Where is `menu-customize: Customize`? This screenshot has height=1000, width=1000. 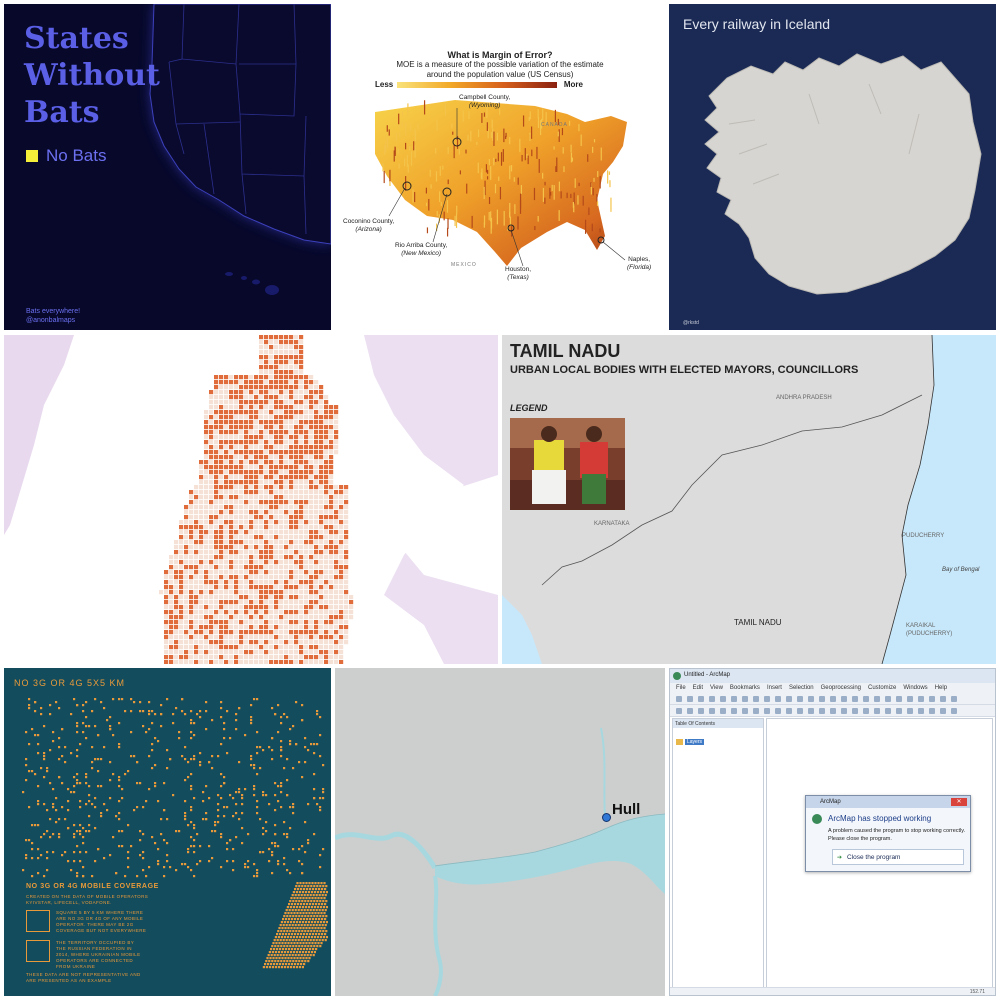
menu-customize: Customize is located at coordinates (882, 688).